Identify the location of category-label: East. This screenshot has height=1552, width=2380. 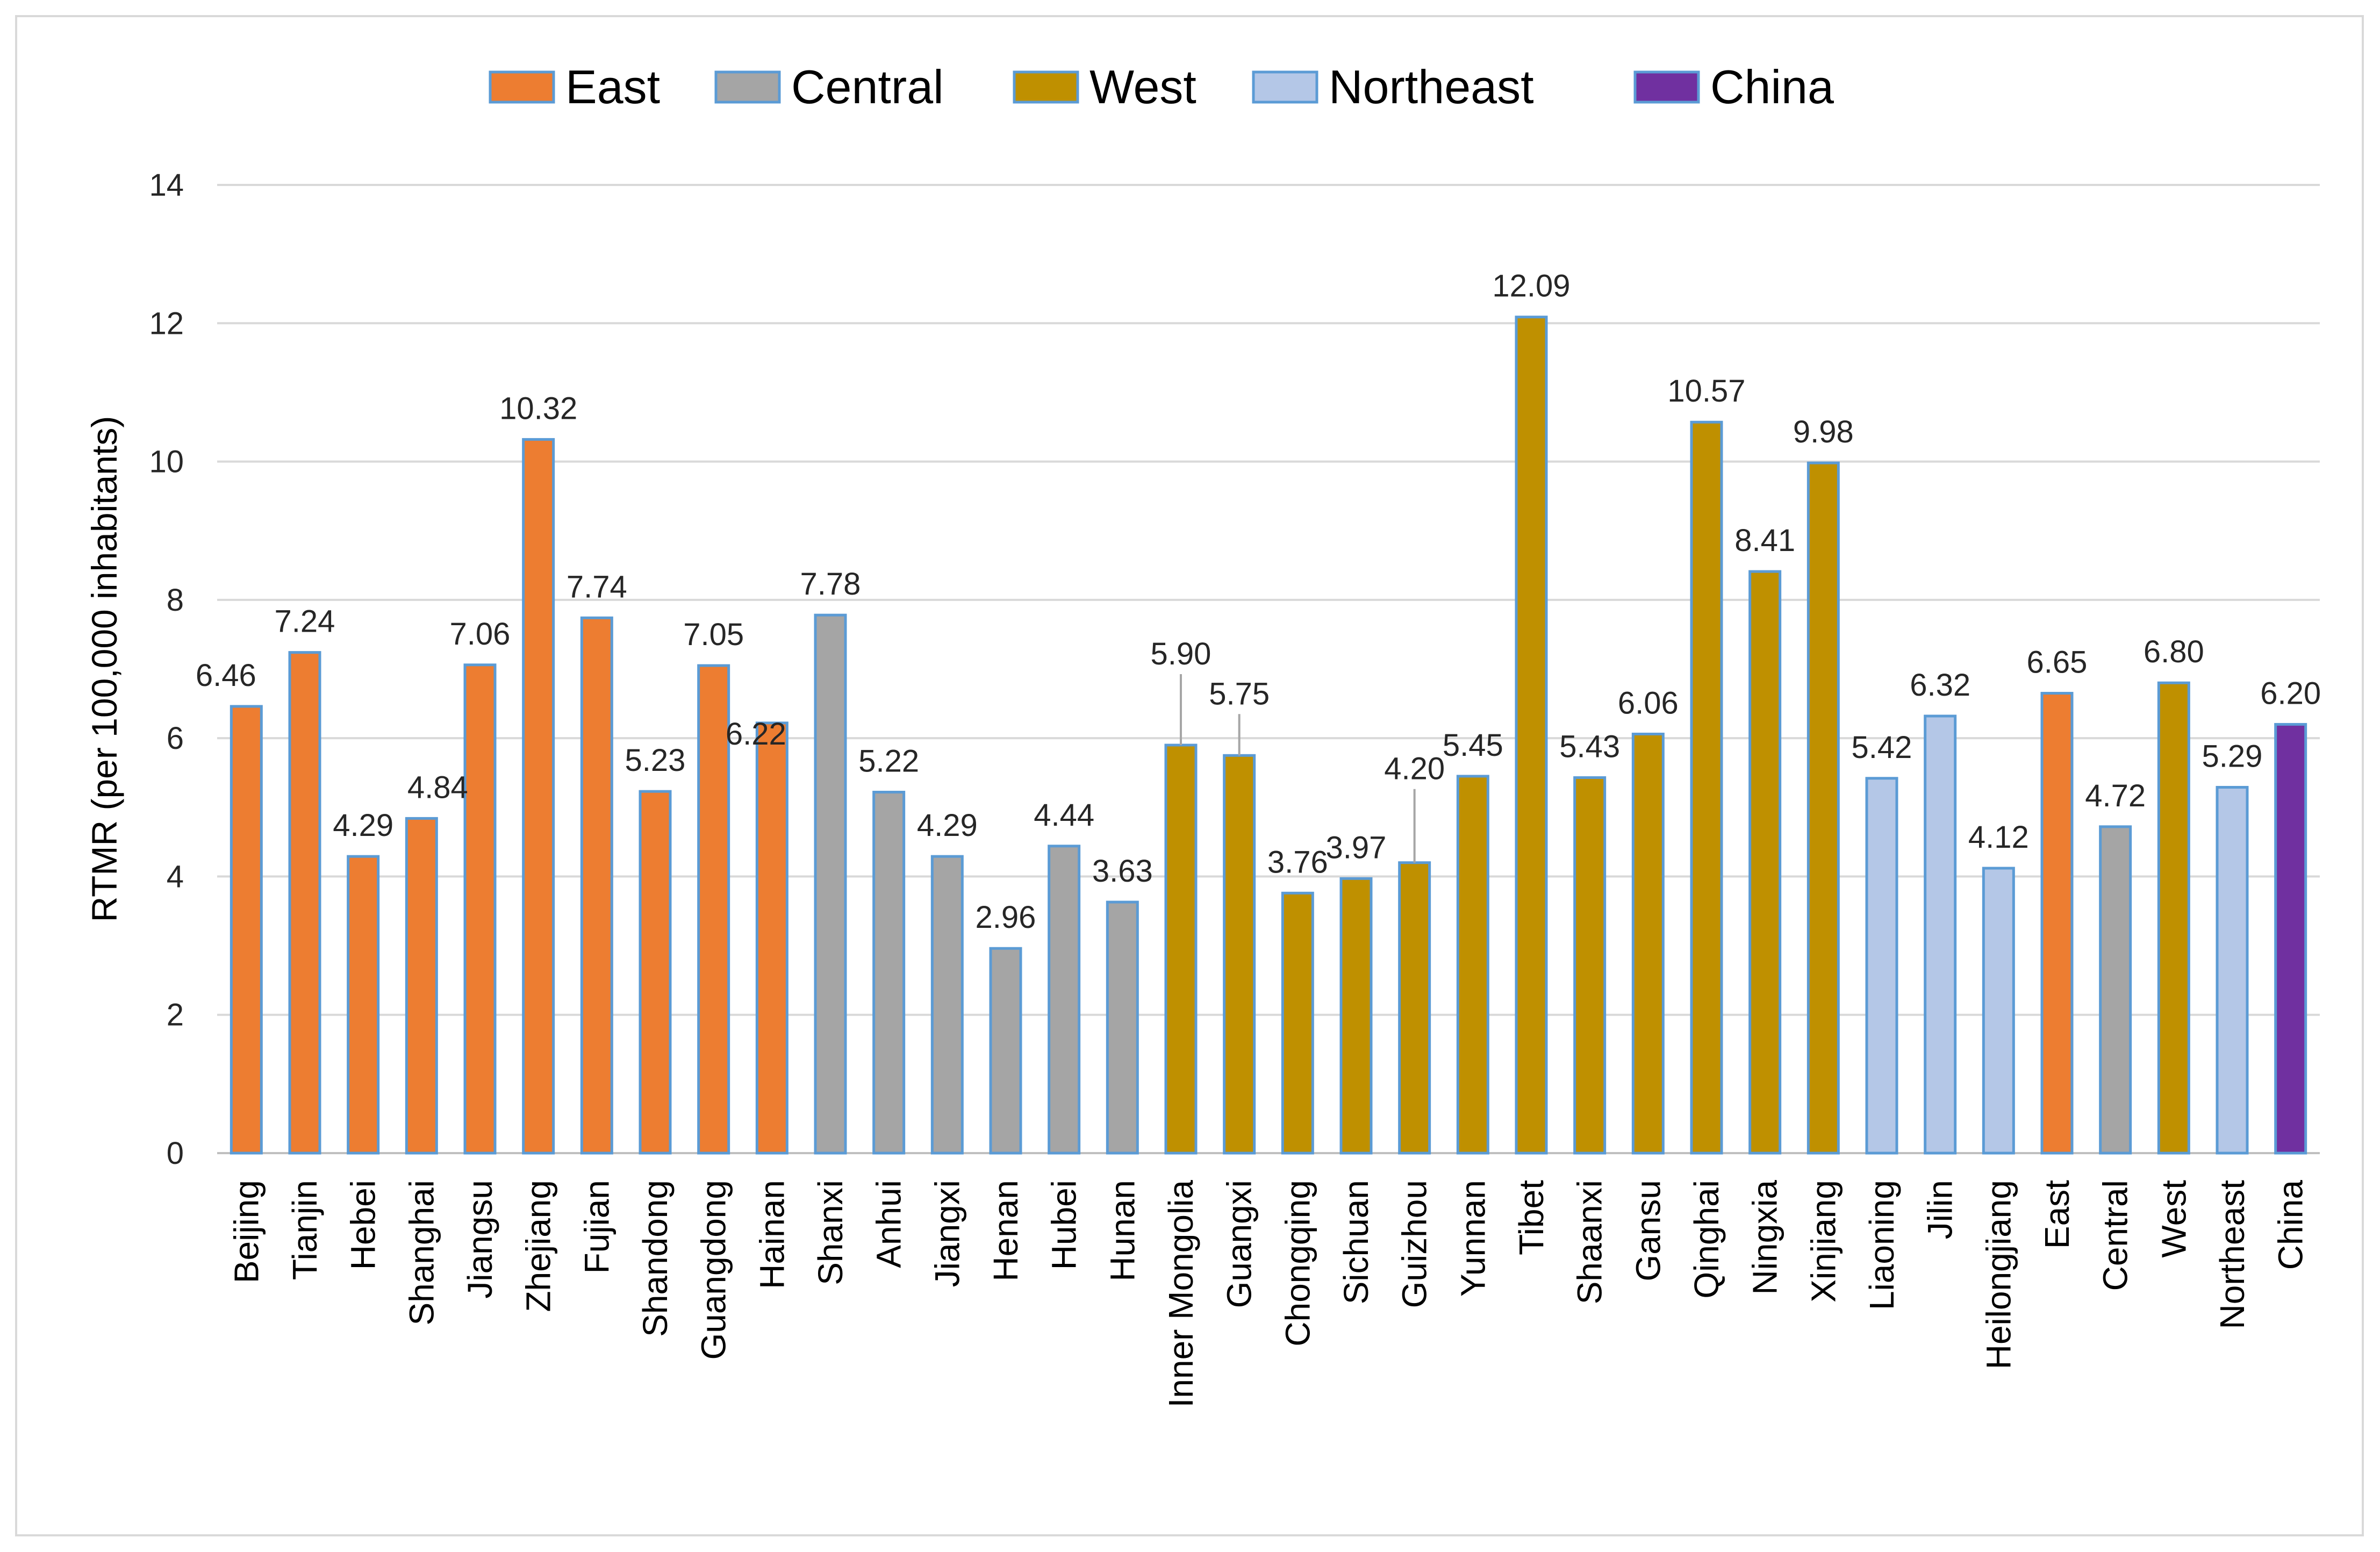
(2057, 1215).